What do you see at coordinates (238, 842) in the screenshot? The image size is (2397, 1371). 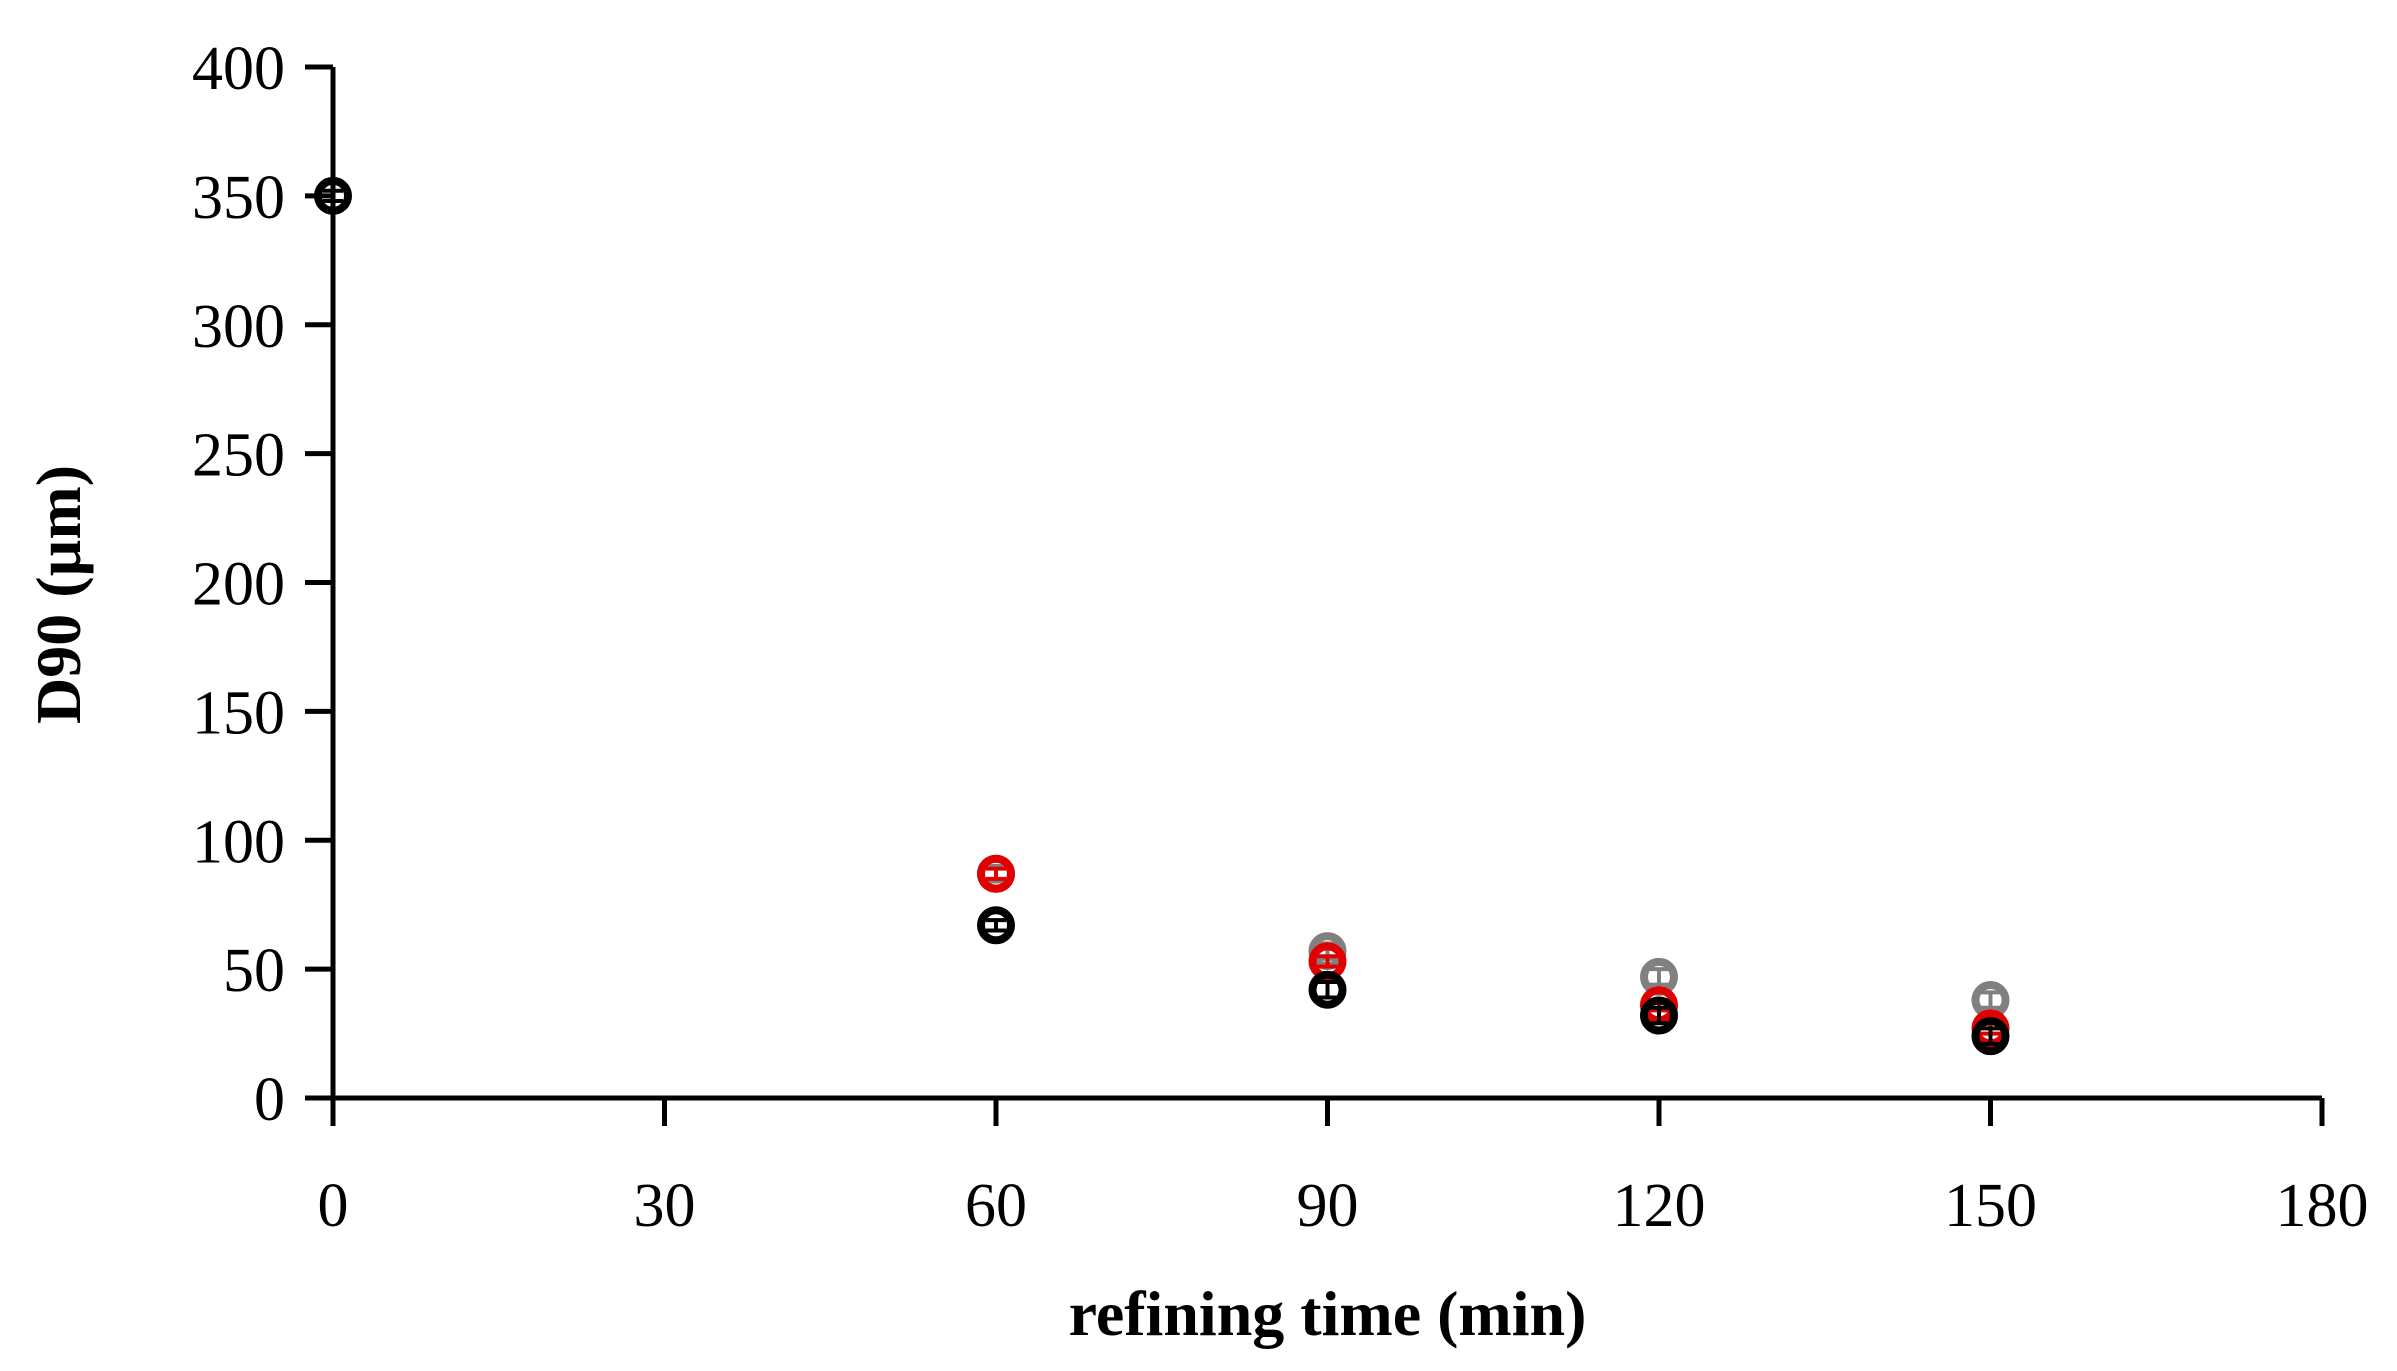 I see `y-tick-label: 100` at bounding box center [238, 842].